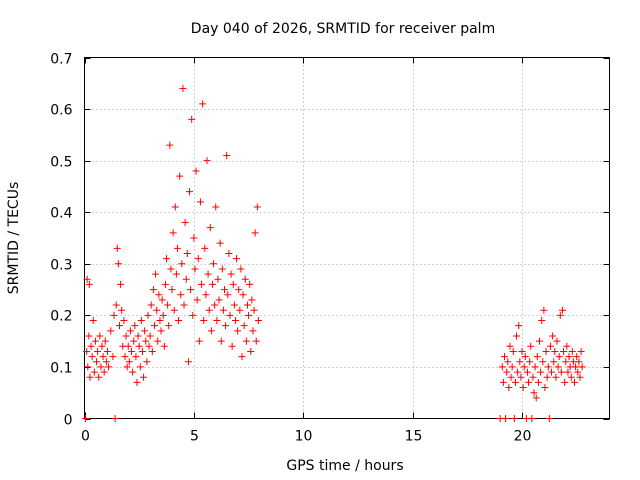 The image size is (640, 480). Describe the element at coordinates (523, 437) in the screenshot. I see `x-tick-label: 20` at that location.